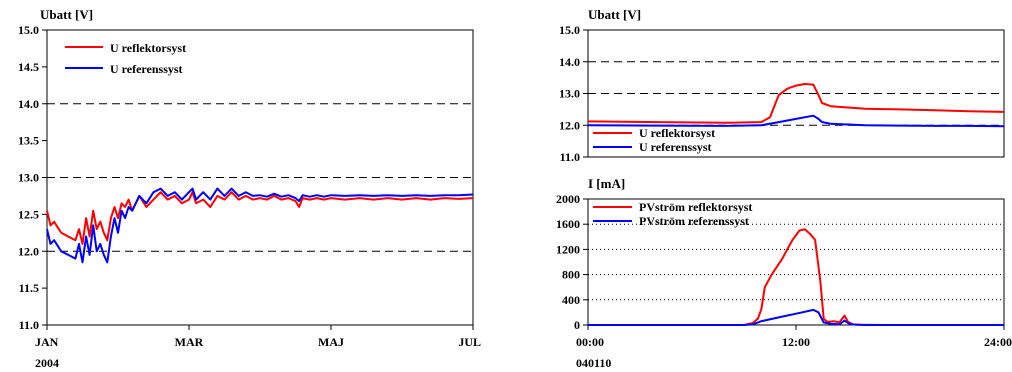 This screenshot has width=1012, height=372. What do you see at coordinates (694, 221) in the screenshot?
I see `legend-label: PVström referenssyst` at bounding box center [694, 221].